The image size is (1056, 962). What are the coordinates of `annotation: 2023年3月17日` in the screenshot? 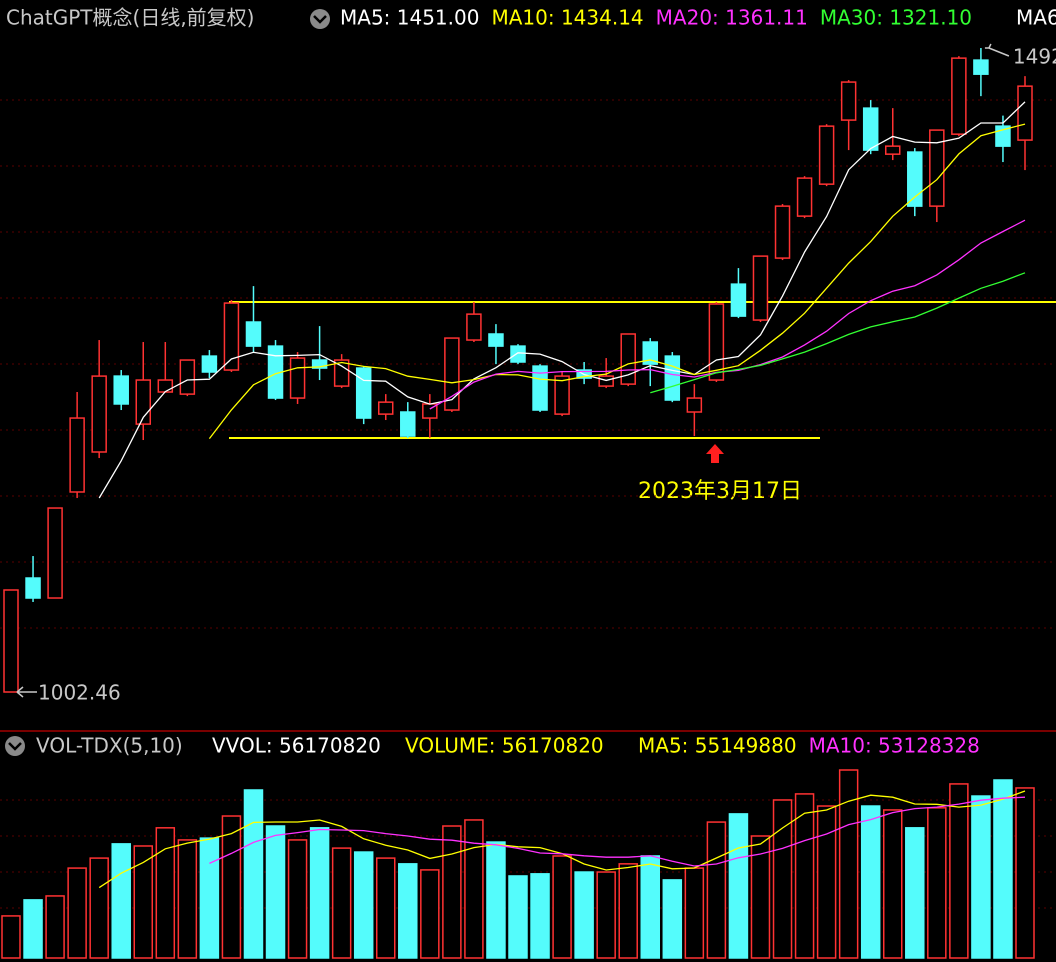 It's located at (720, 491).